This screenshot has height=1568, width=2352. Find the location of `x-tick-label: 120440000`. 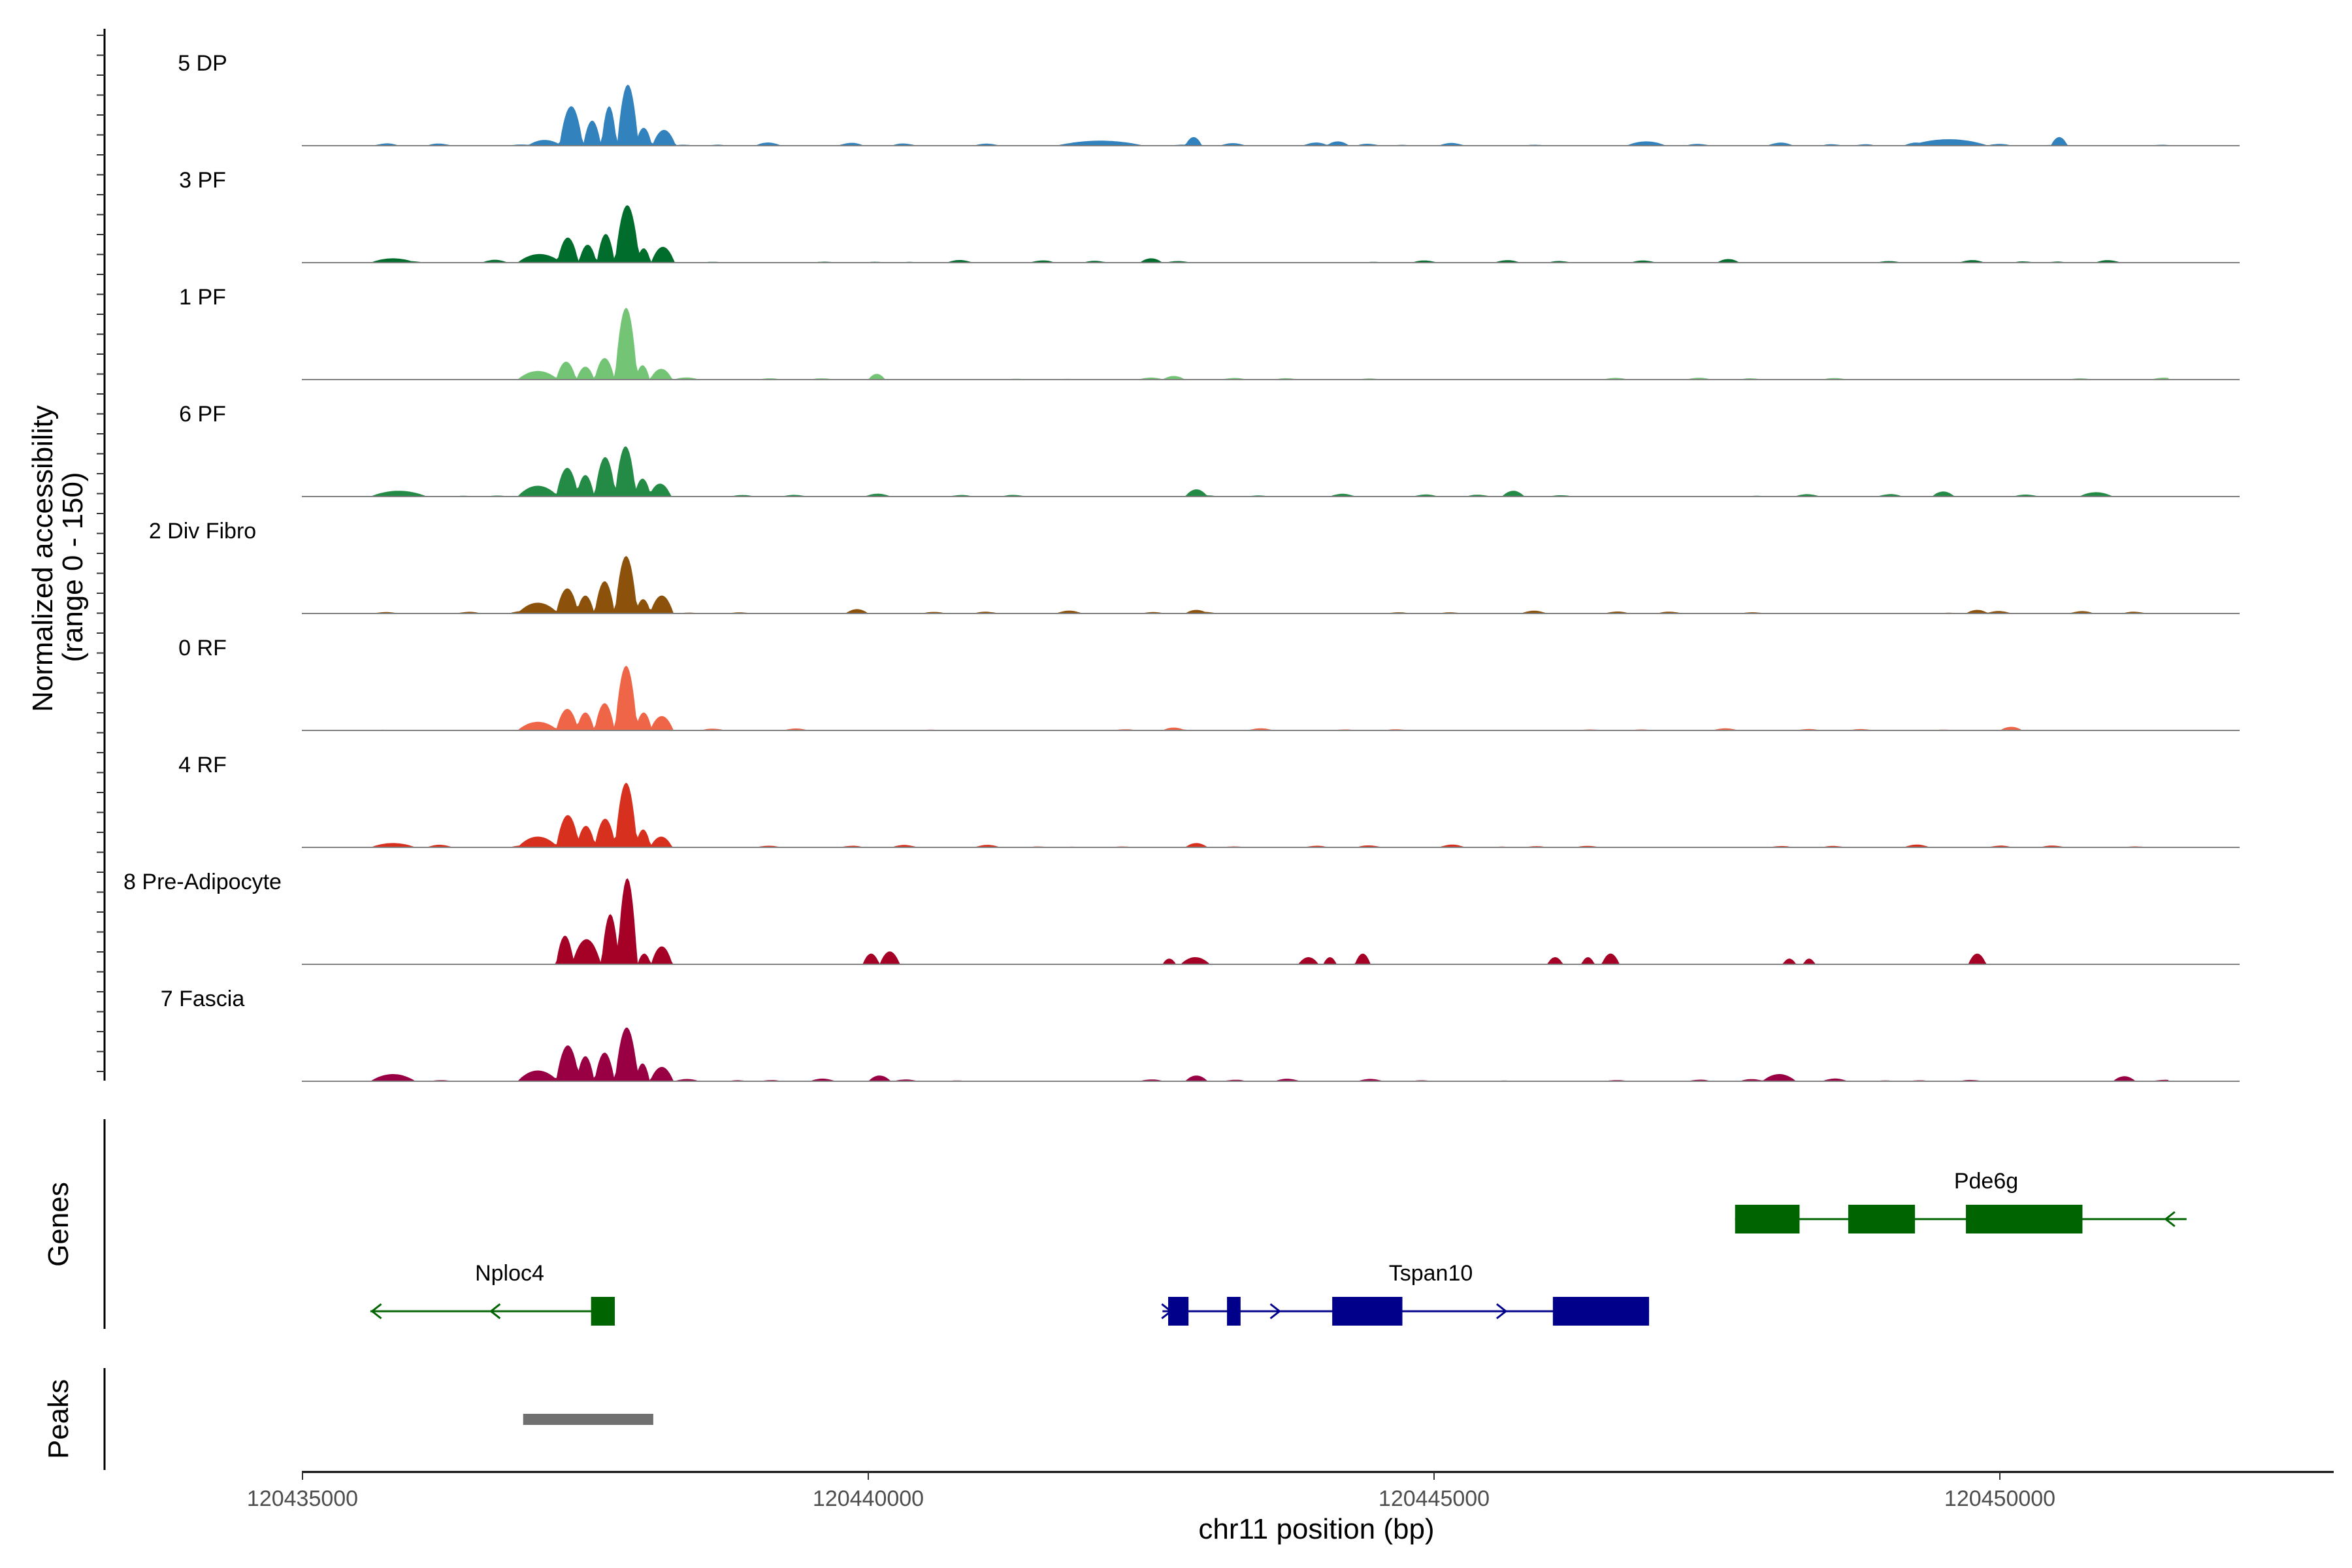

x-tick-label: 120440000 is located at coordinates (868, 1498).